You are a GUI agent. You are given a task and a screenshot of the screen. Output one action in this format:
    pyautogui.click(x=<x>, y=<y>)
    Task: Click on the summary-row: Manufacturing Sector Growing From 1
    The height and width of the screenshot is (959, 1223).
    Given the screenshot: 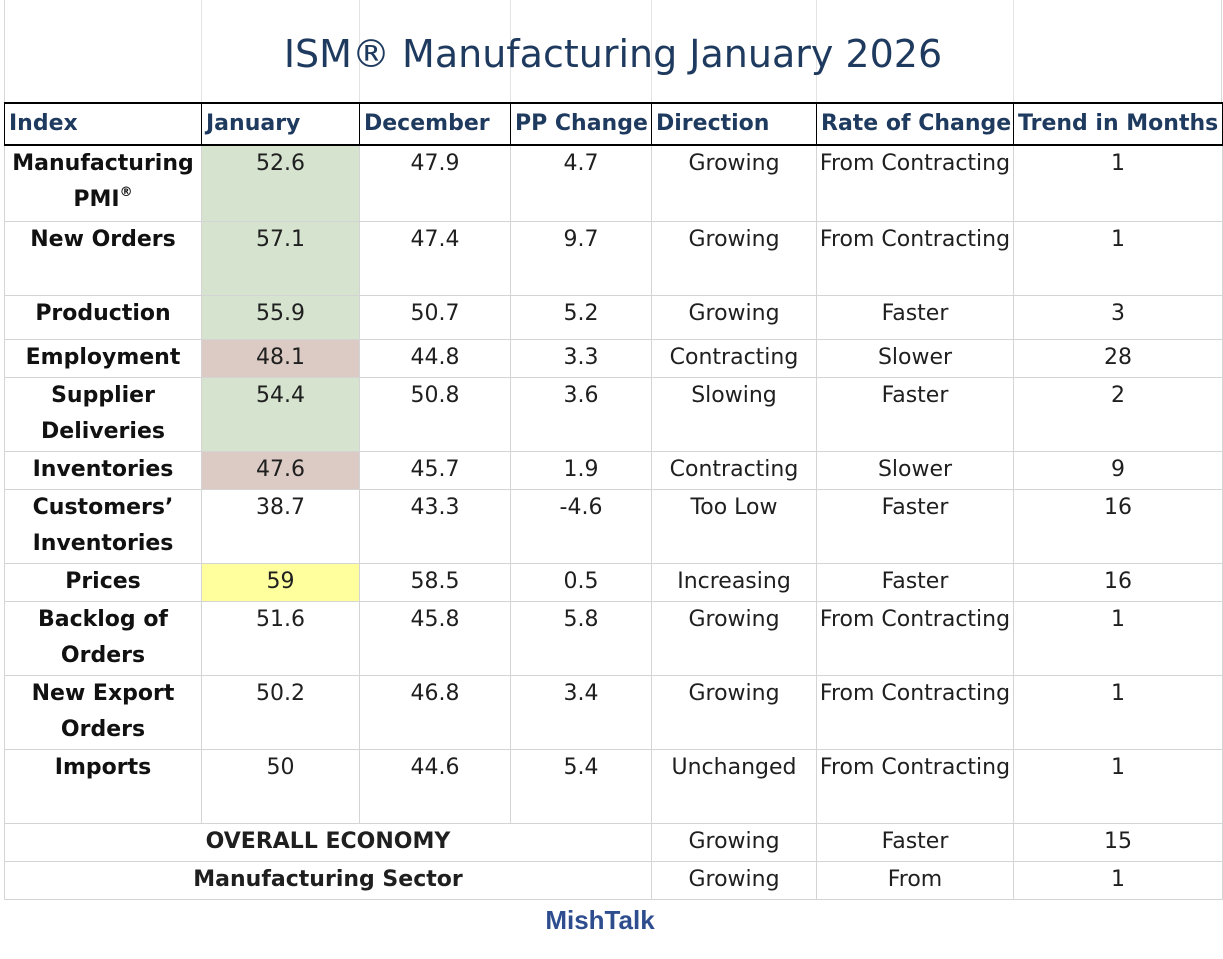 What is the action you would take?
    pyautogui.click(x=613, y=880)
    